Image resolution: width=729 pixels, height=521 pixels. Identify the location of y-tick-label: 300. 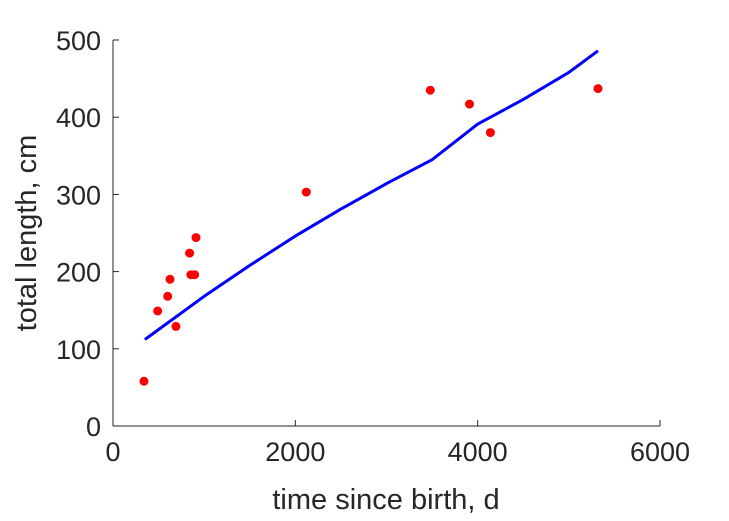
(78, 195).